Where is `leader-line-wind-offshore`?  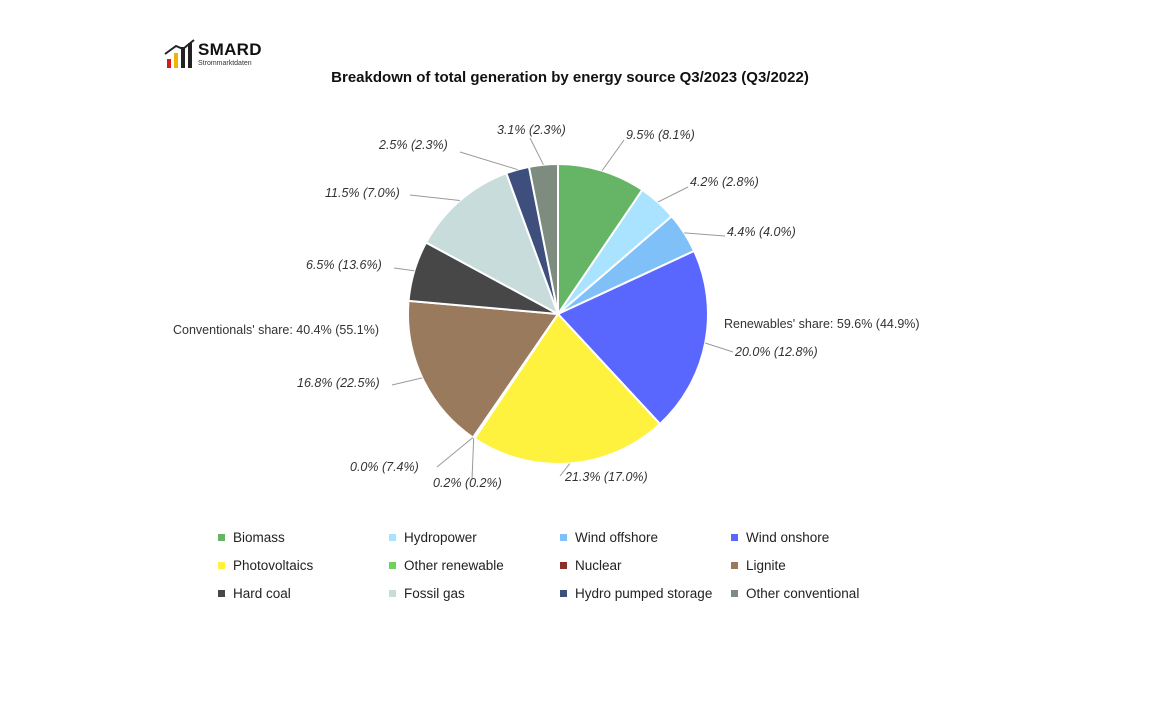
leader-line-wind-offshore is located at coordinates (705, 234).